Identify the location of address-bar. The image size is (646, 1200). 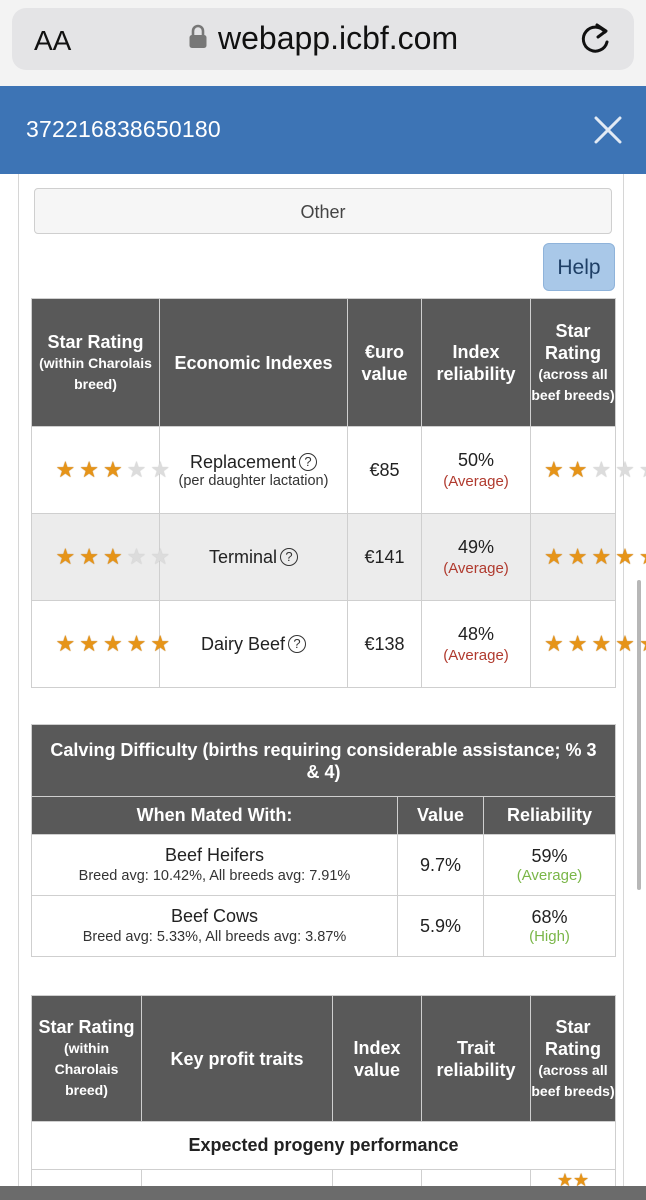
(323, 39).